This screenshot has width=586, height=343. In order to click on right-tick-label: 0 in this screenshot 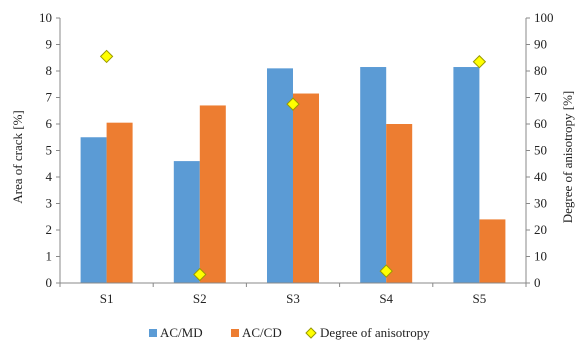, I will do `click(537, 282)`.